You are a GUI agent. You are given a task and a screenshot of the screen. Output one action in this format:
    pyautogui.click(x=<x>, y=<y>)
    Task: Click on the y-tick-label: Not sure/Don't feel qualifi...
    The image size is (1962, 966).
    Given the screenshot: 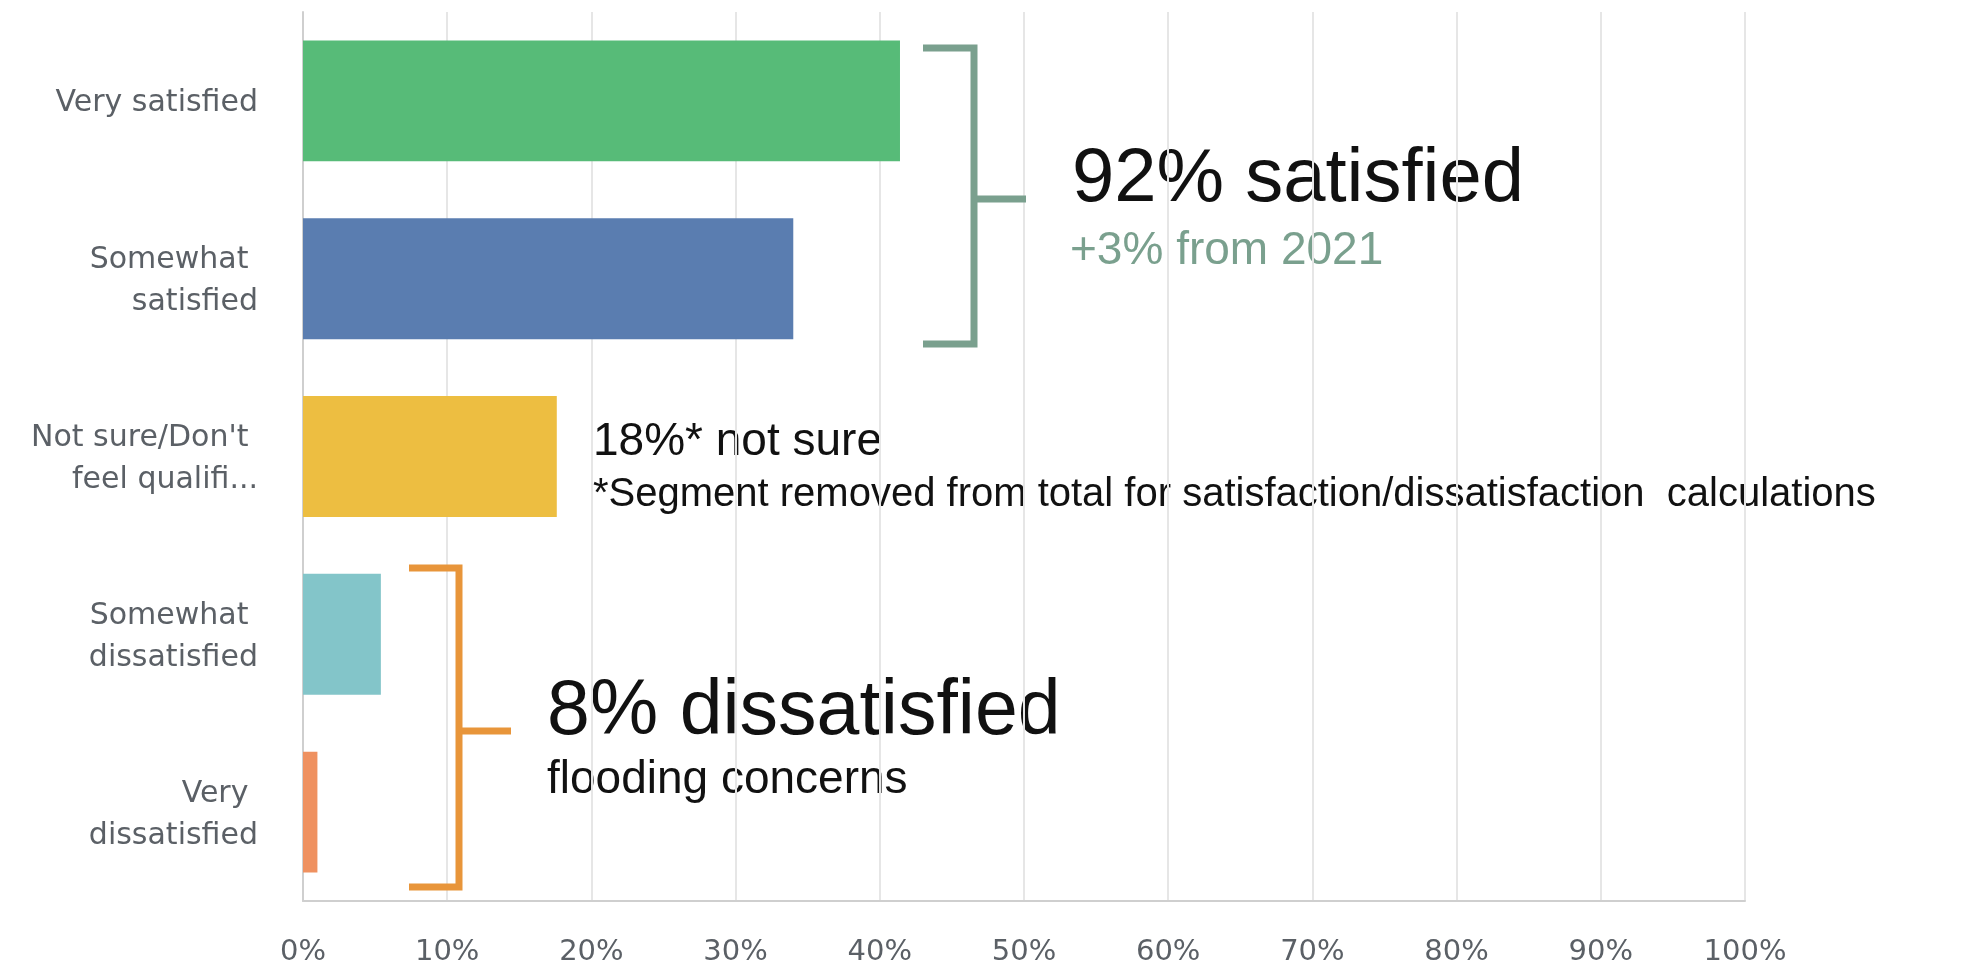 What is the action you would take?
    pyautogui.click(x=144, y=456)
    